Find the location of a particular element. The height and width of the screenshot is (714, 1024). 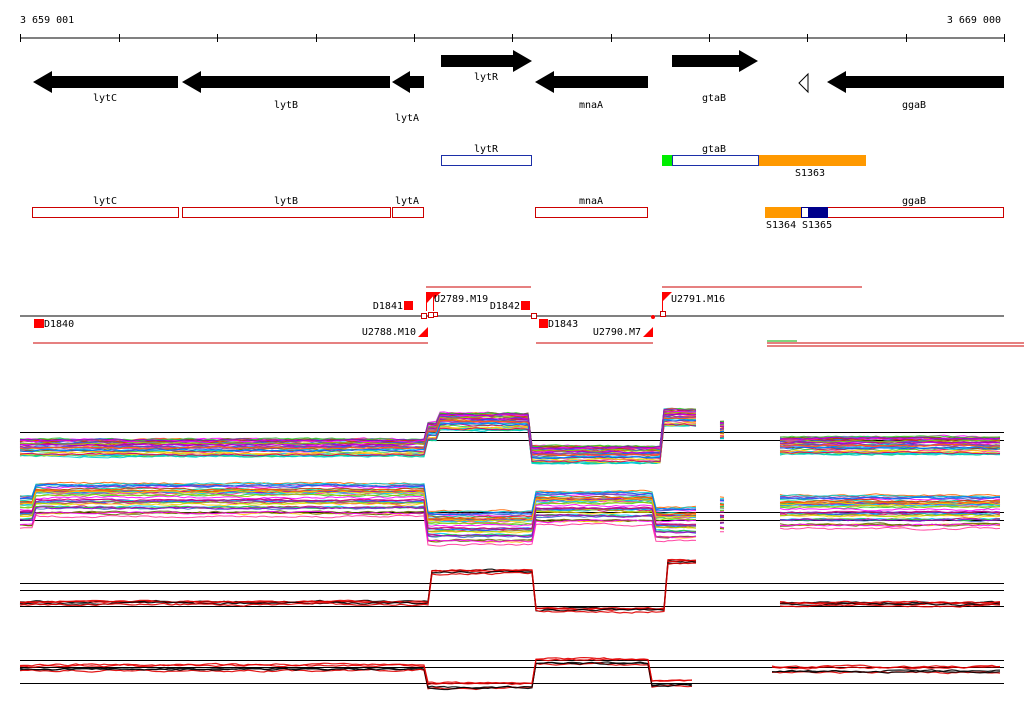

gene-track: lytC lytB lytA lytR mnaA gtaB ggaB is located at coordinates (518, 87).